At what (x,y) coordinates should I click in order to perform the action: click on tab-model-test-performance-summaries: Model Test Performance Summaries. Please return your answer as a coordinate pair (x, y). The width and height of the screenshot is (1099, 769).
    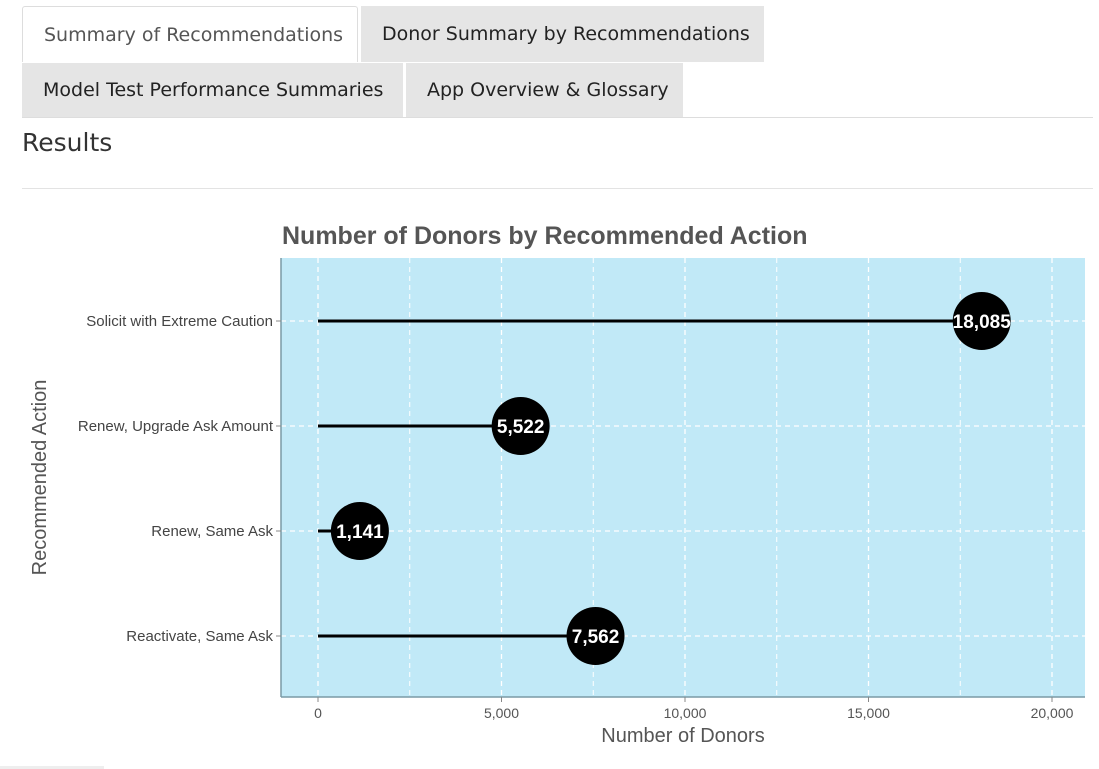
    Looking at the image, I should click on (212, 90).